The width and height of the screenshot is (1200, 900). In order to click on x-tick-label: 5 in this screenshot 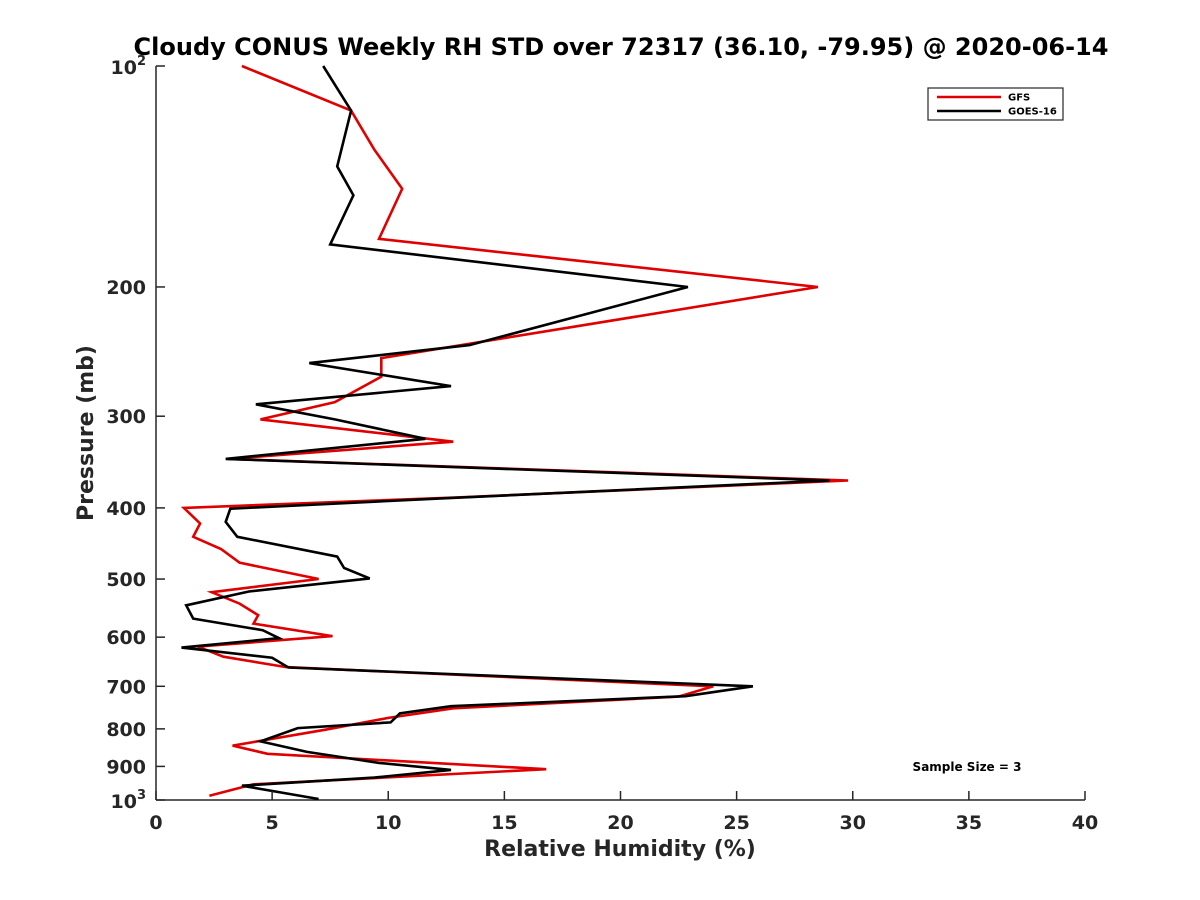, I will do `click(272, 823)`.